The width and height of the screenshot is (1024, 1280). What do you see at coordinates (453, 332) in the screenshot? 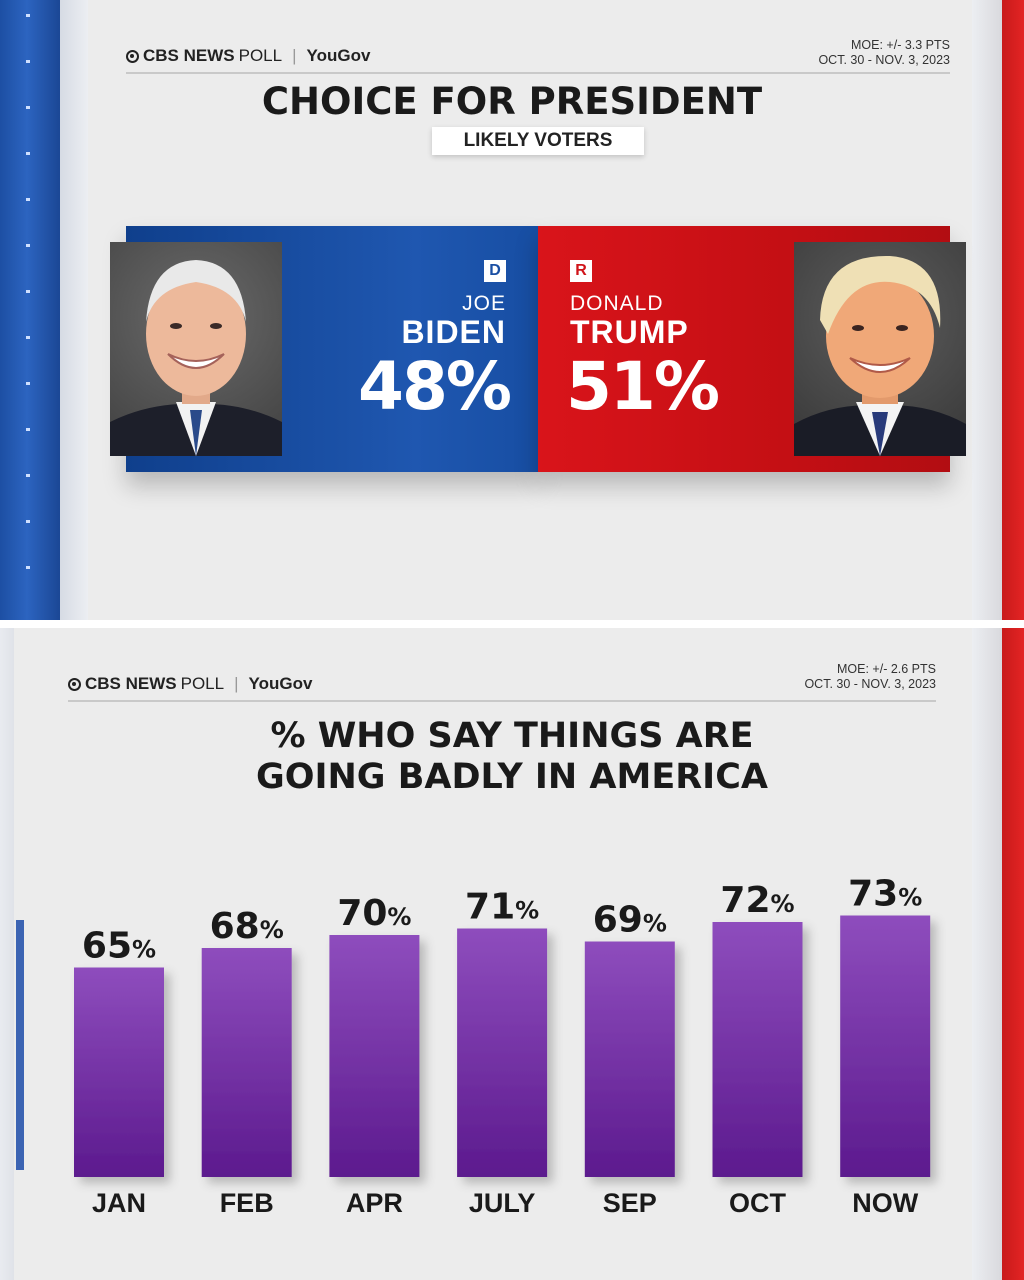
I see `biden-last-name: BIDEN` at bounding box center [453, 332].